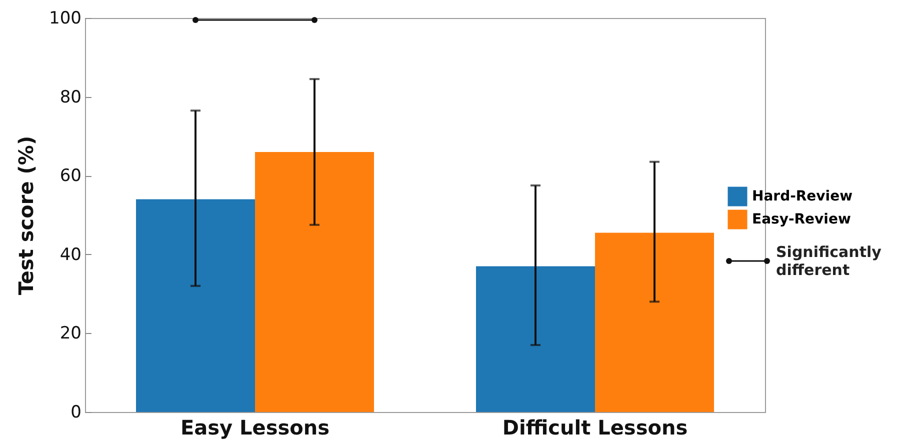 The image size is (907, 448). Describe the element at coordinates (255, 428) in the screenshot. I see `x-tick-label: Easy Lessons` at that location.